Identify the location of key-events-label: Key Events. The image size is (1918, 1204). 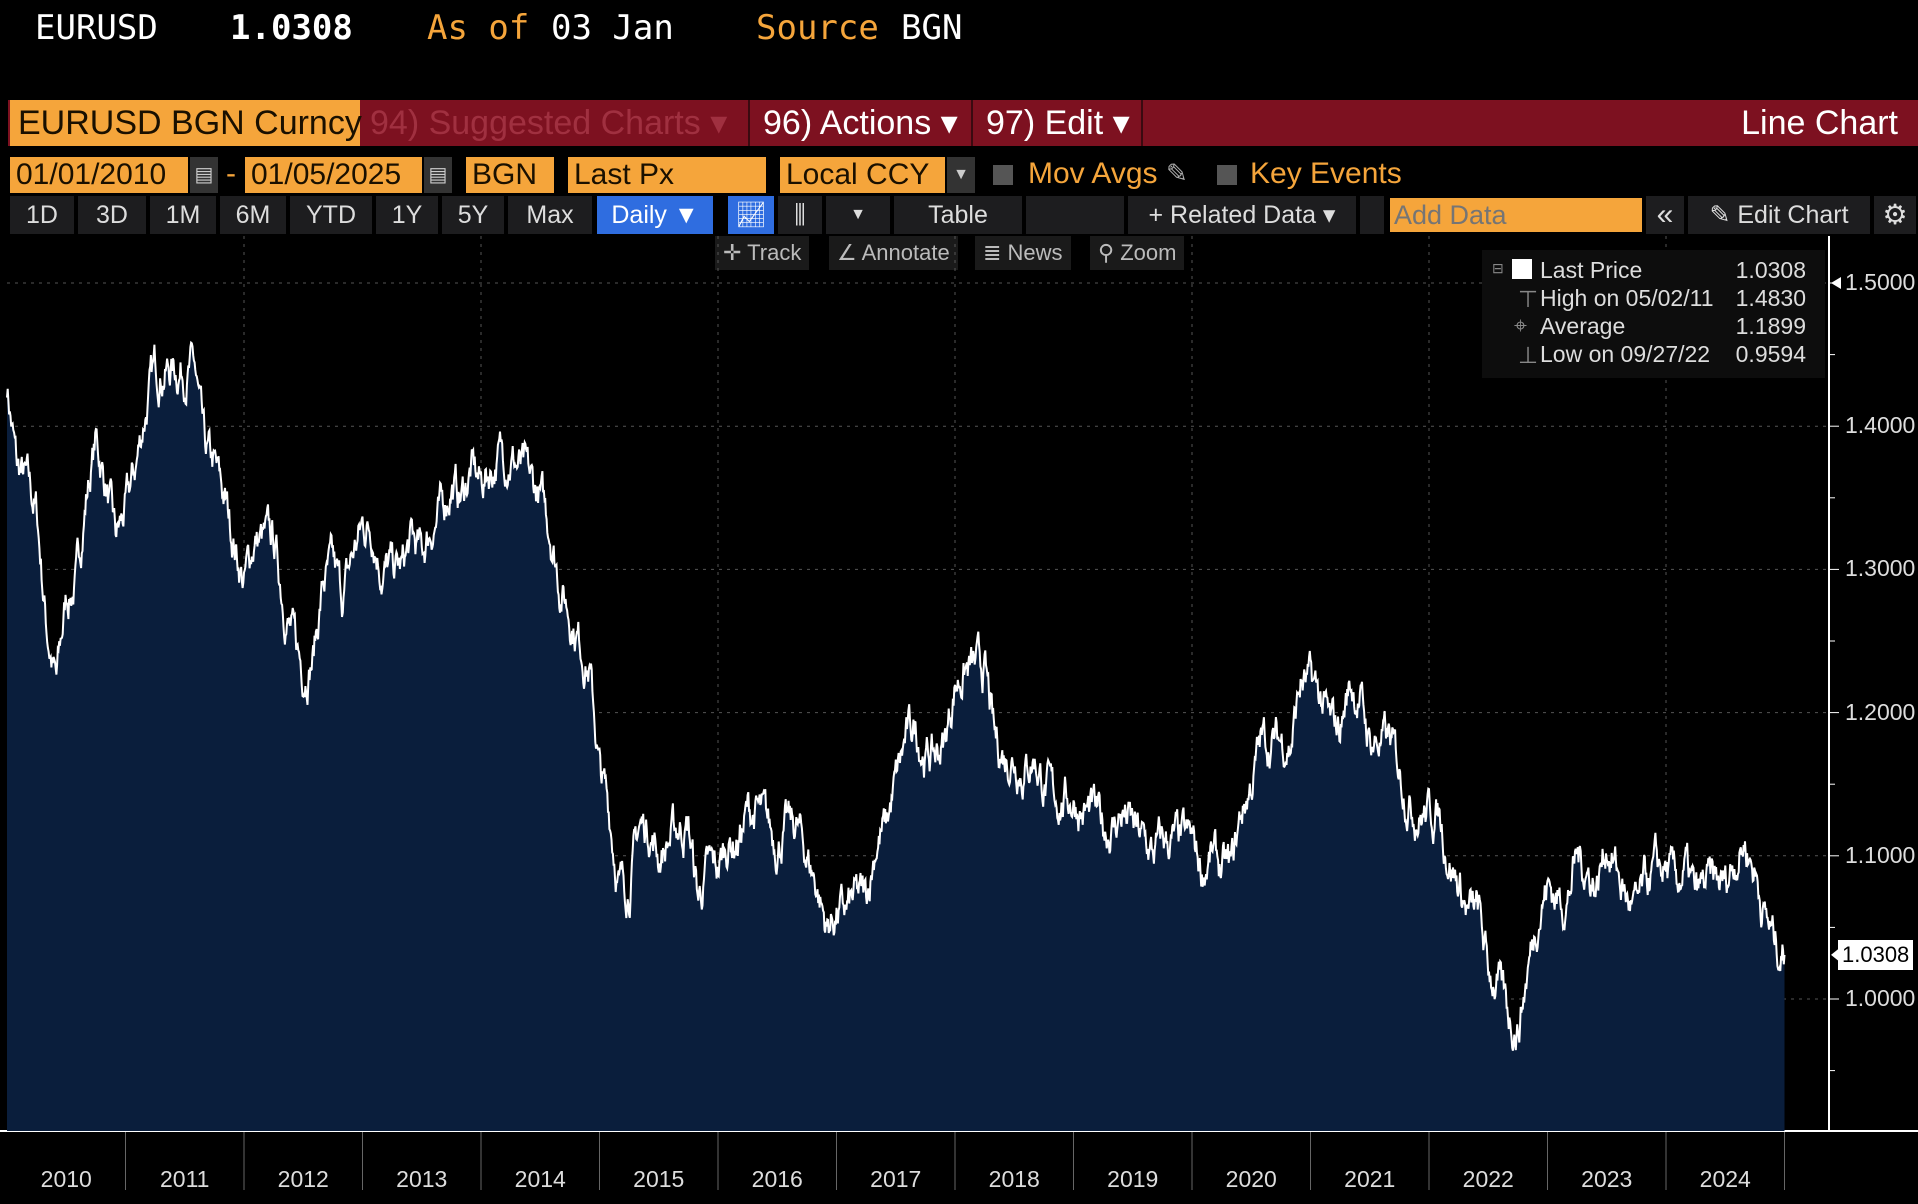
(1326, 173).